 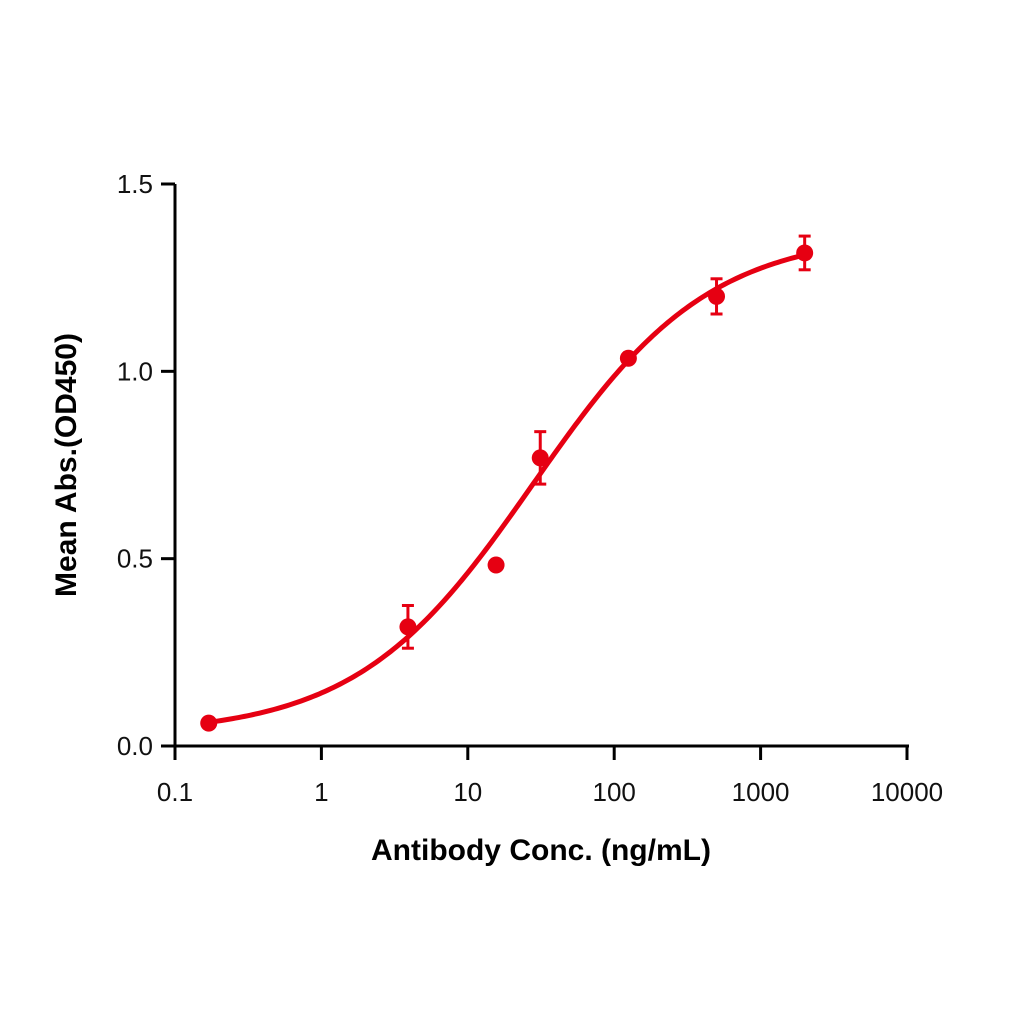 What do you see at coordinates (146, 465) in the screenshot?
I see `y-ticks: 0.0 0.5 1.0 1.5` at bounding box center [146, 465].